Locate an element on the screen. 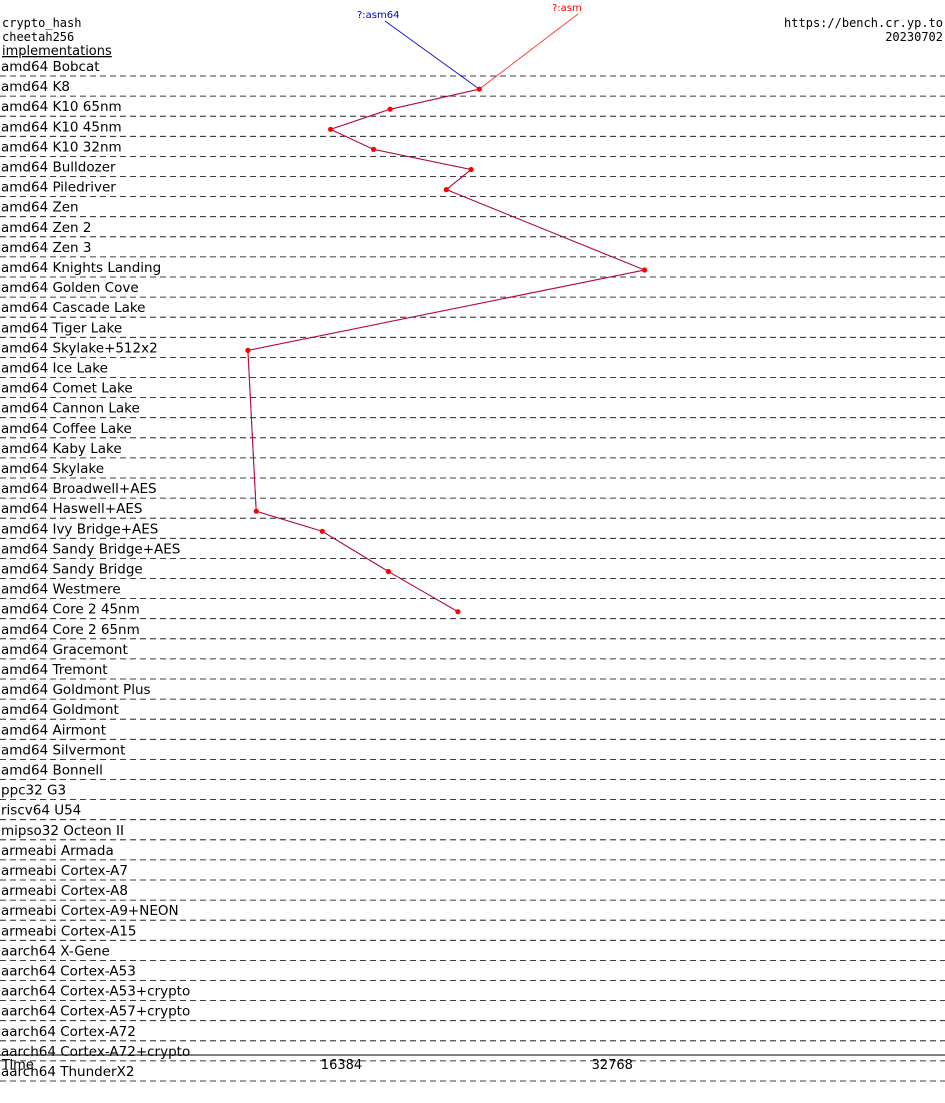 Image resolution: width=945 pixels, height=1103 pixels. category-label: armeabi Armada is located at coordinates (57, 851).